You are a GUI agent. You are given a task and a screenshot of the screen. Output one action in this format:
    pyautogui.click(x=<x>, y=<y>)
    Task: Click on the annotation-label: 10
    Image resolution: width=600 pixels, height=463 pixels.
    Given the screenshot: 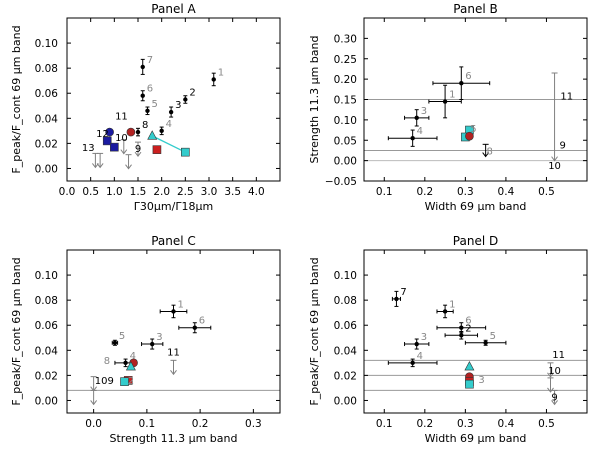 What is the action you would take?
    pyautogui.click(x=554, y=371)
    